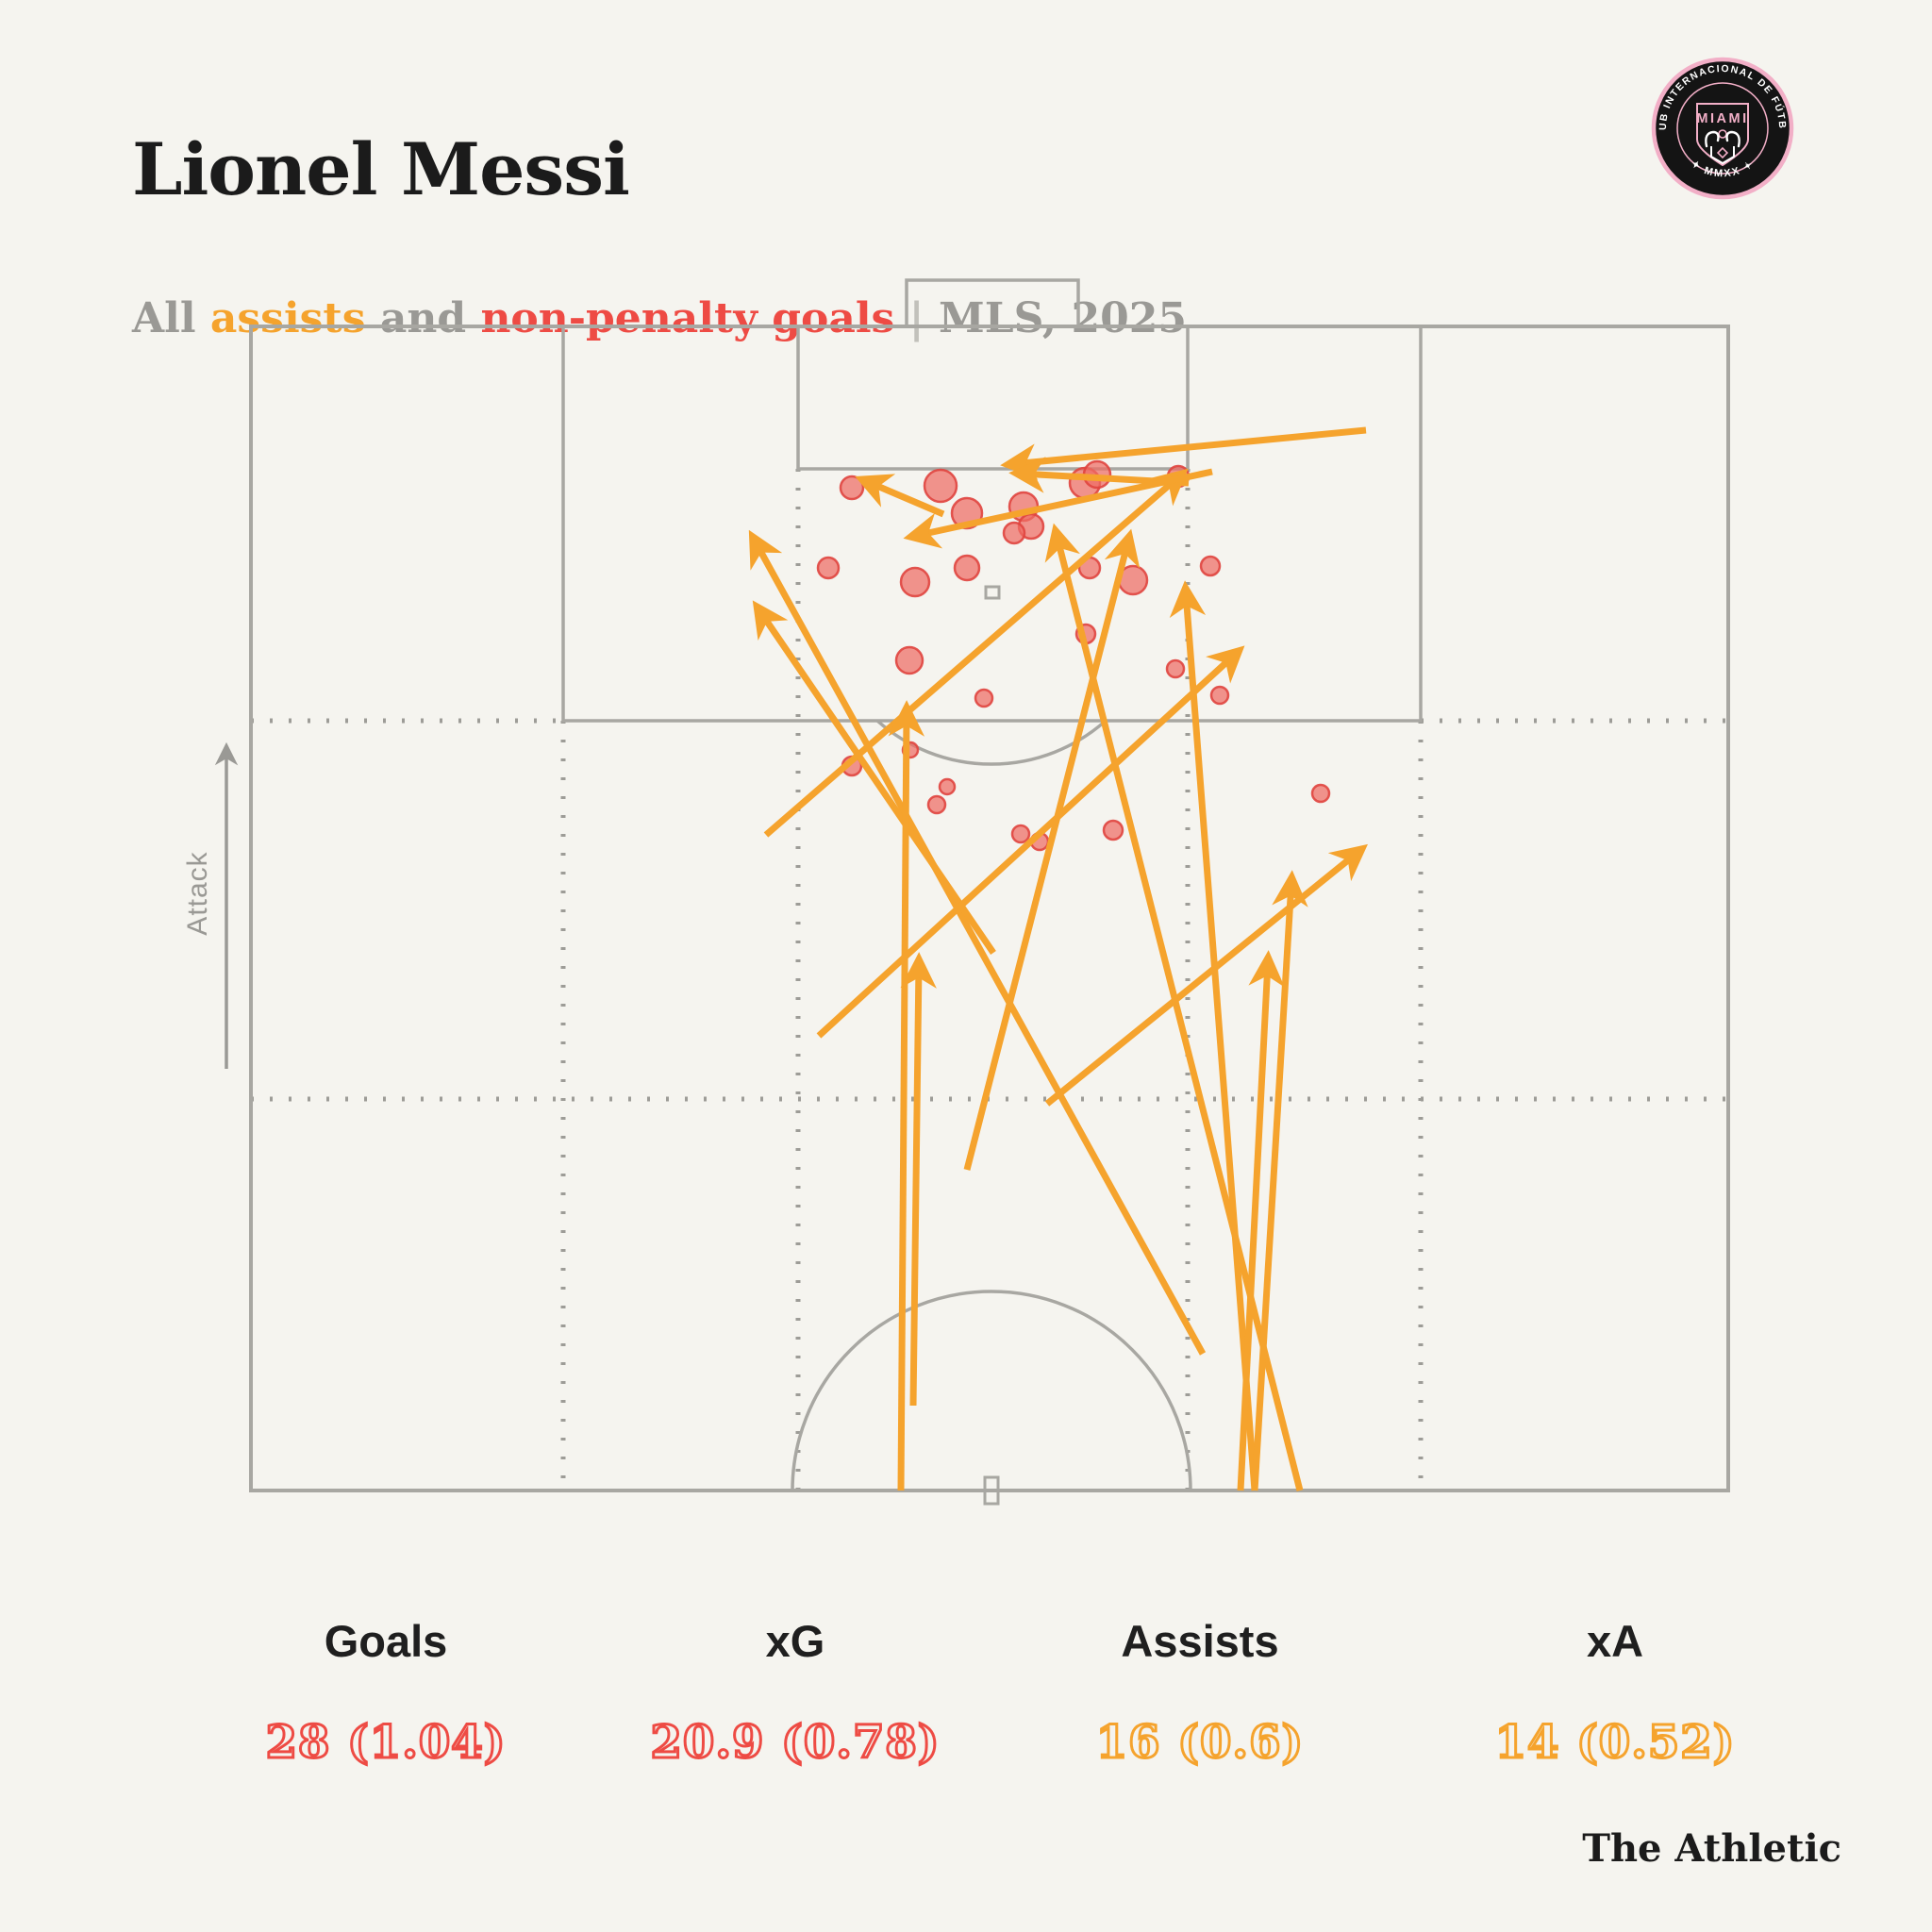 Image resolution: width=1932 pixels, height=1932 pixels. Describe the element at coordinates (1199, 1743) in the screenshot. I see `stat-value: 16 (0.6)` at that location.